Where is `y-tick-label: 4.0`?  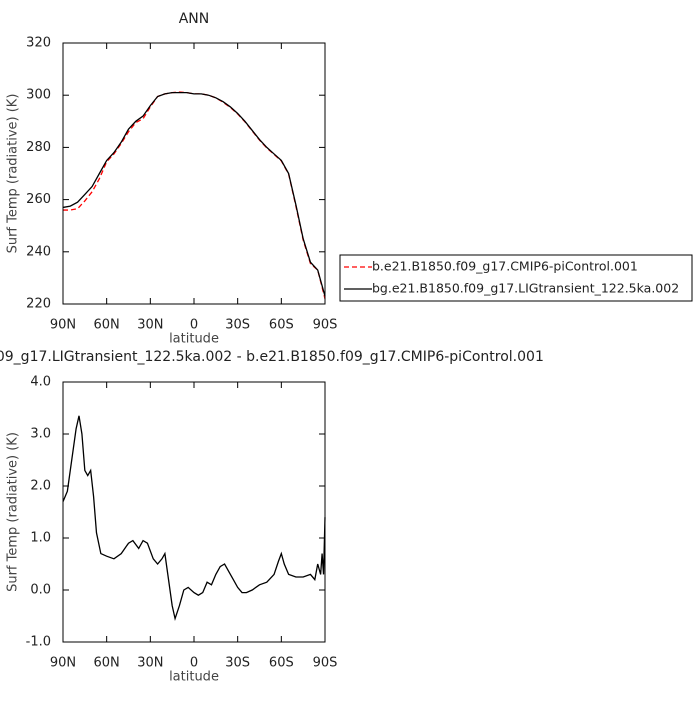 y-tick-label: 4.0 is located at coordinates (40, 382).